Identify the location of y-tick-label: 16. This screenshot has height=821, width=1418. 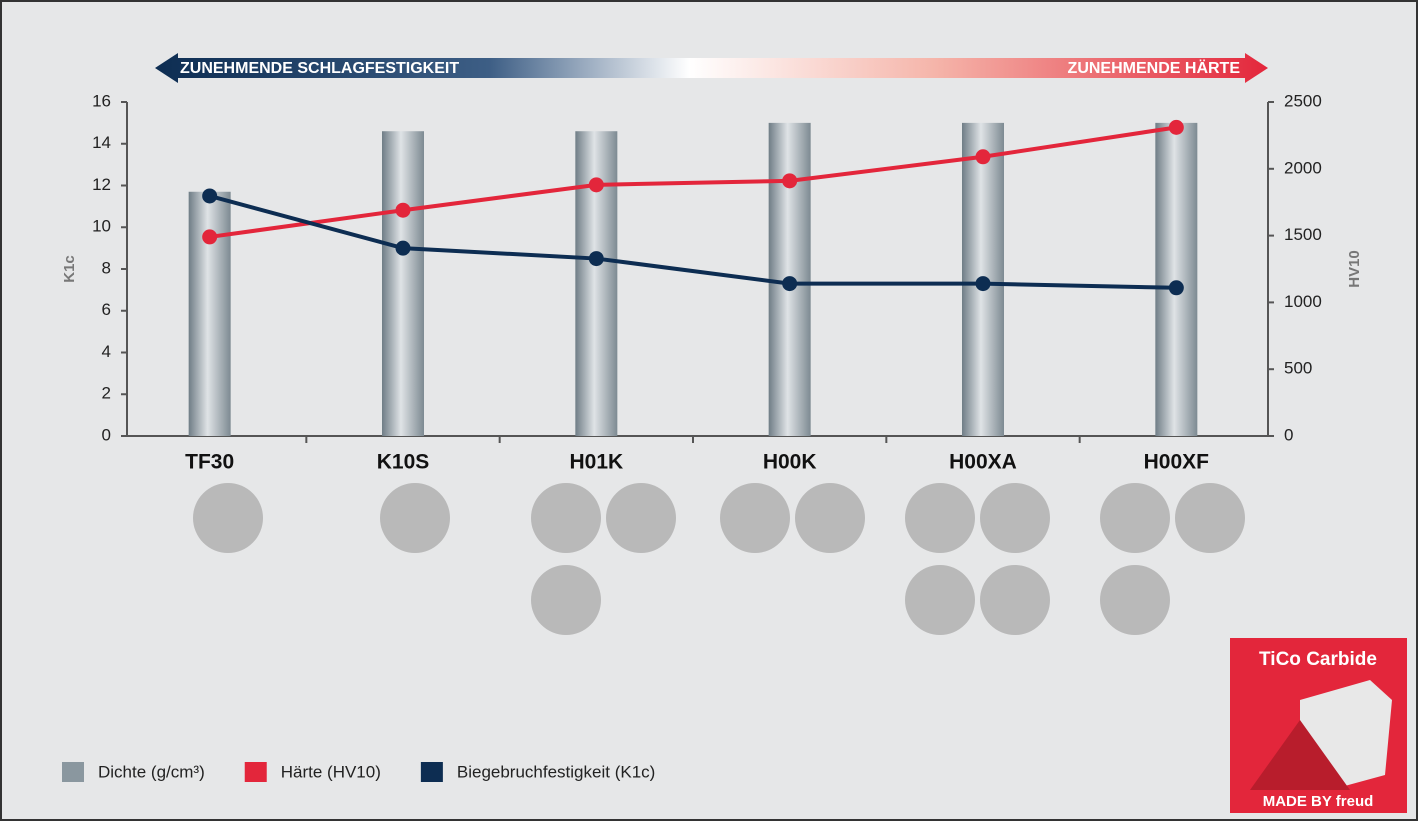
(101, 100).